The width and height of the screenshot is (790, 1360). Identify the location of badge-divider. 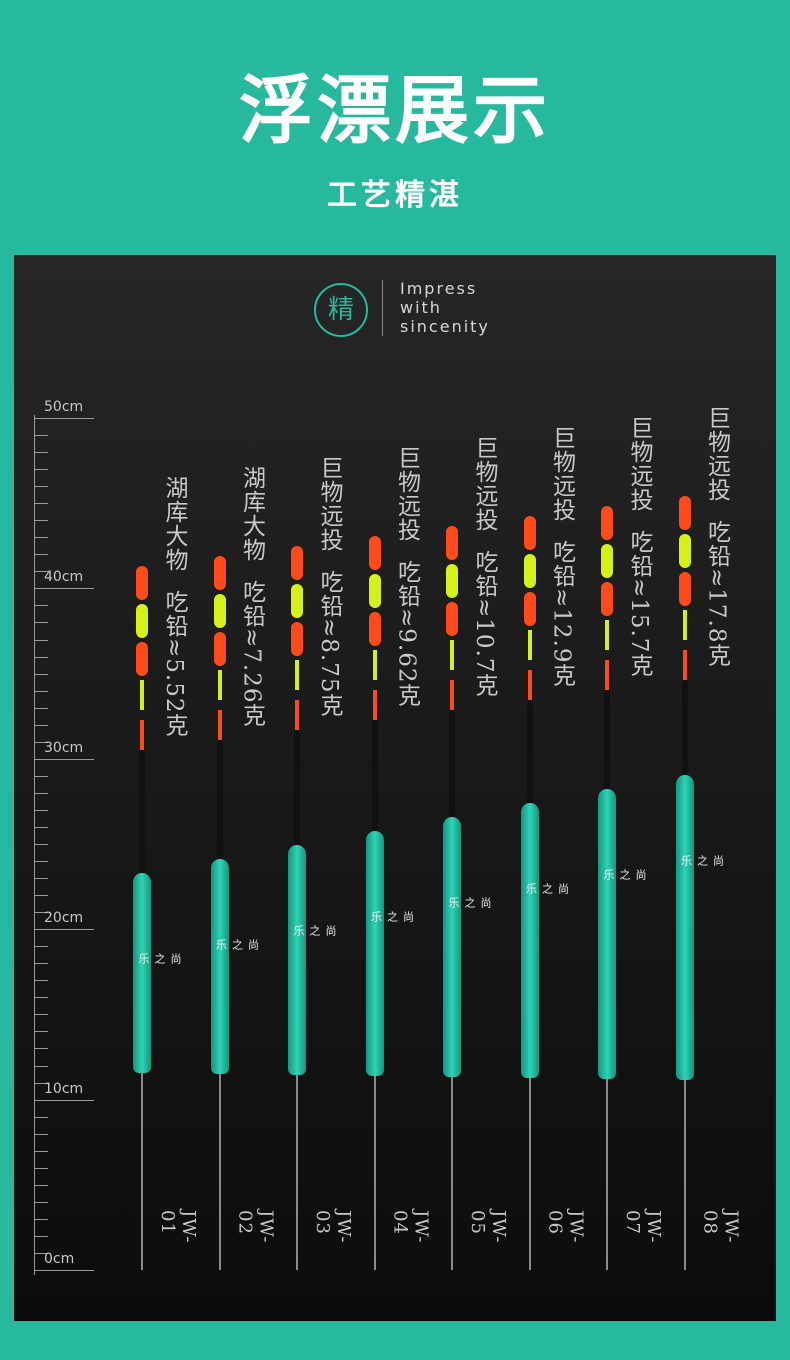
(382, 308).